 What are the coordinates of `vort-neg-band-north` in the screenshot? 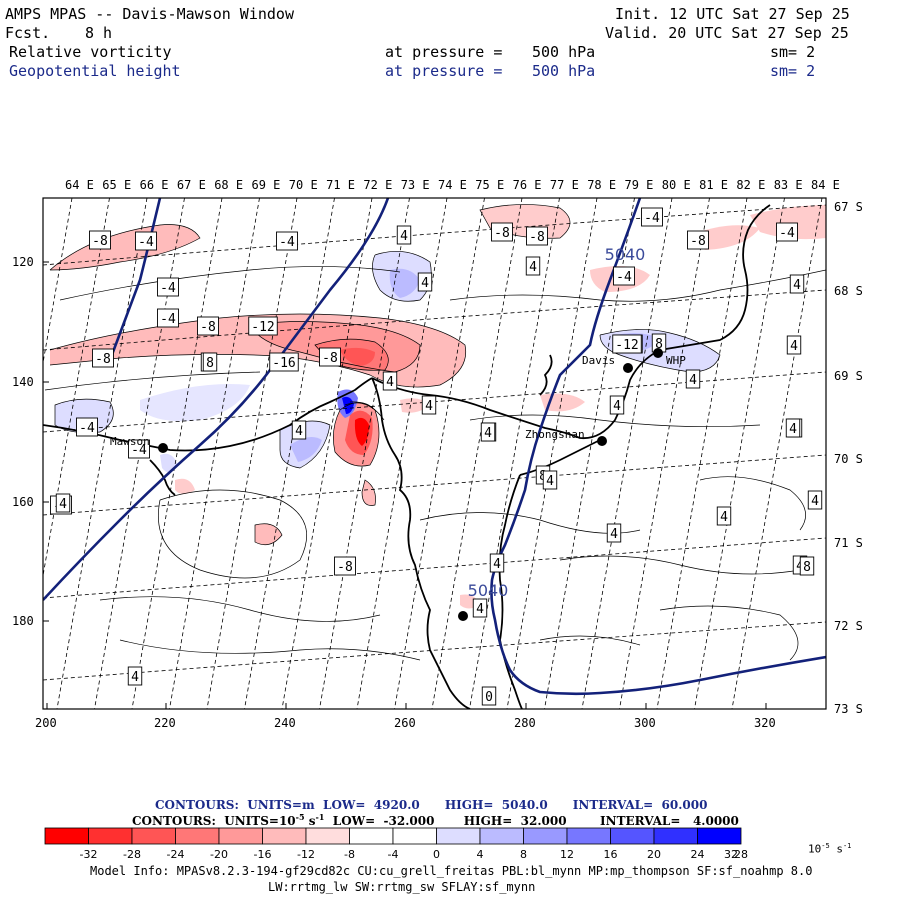 It's located at (125, 247).